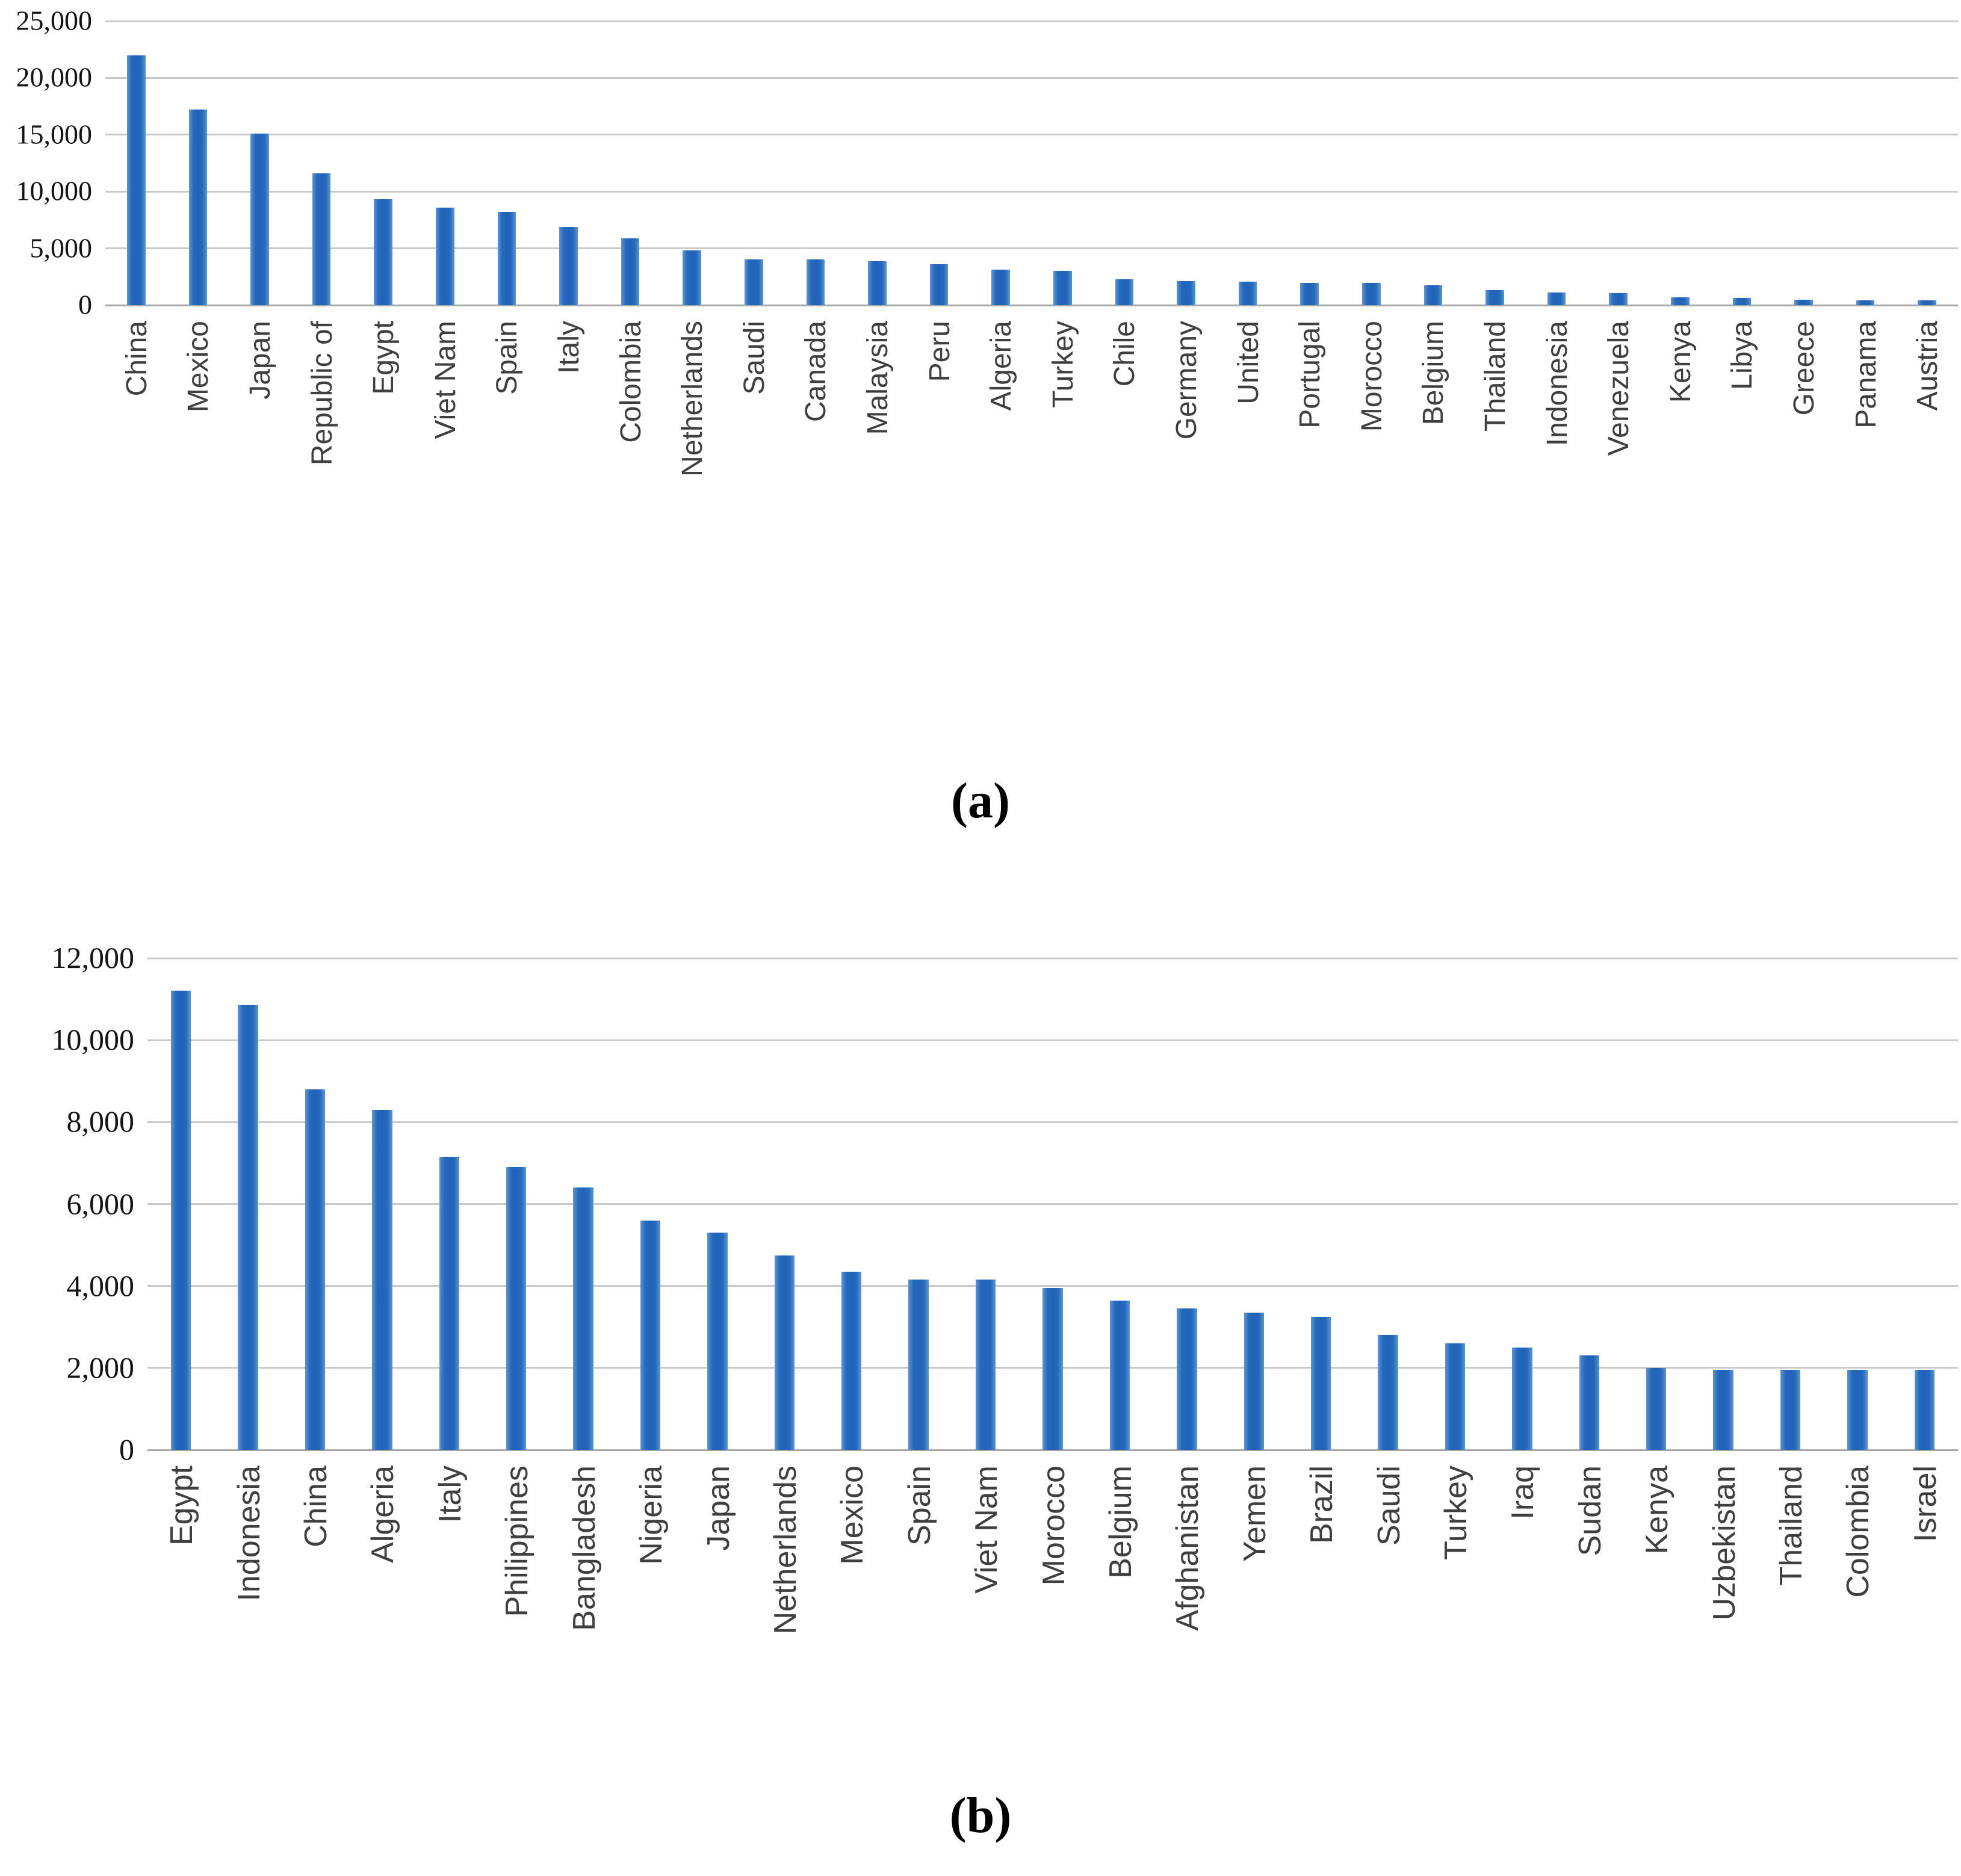  What do you see at coordinates (939, 351) in the screenshot?
I see `x-axis-label: Peru` at bounding box center [939, 351].